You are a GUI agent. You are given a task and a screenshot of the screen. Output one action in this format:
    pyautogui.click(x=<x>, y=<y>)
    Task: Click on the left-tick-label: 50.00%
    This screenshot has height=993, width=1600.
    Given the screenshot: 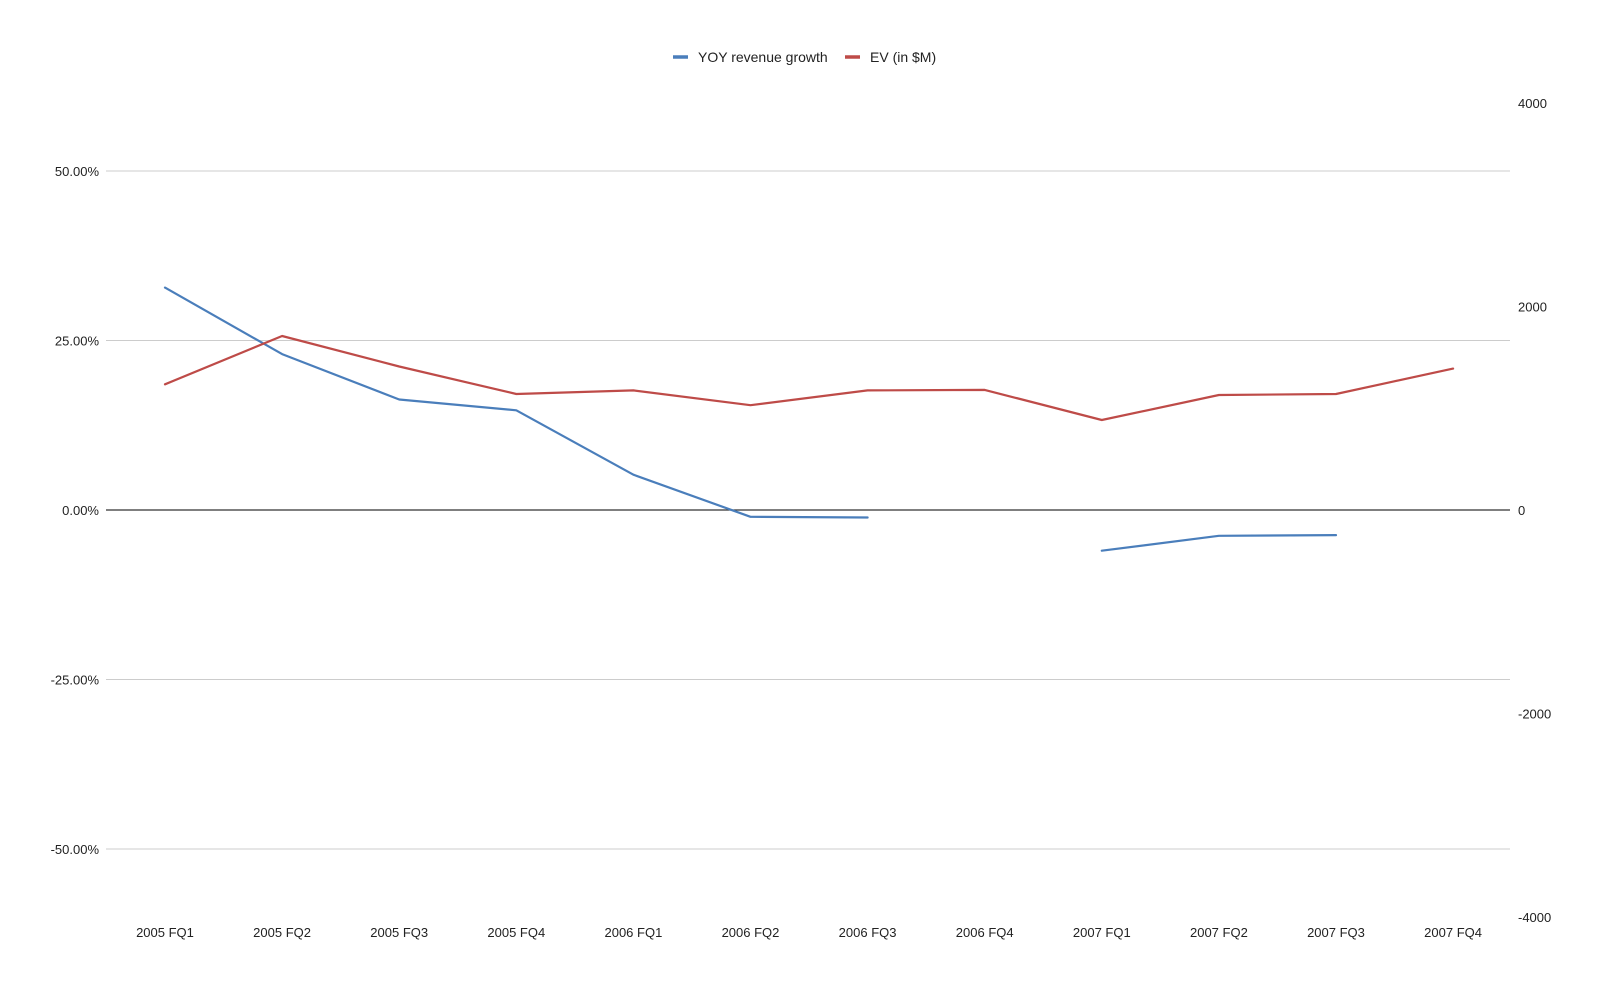 What is the action you would take?
    pyautogui.click(x=77, y=171)
    